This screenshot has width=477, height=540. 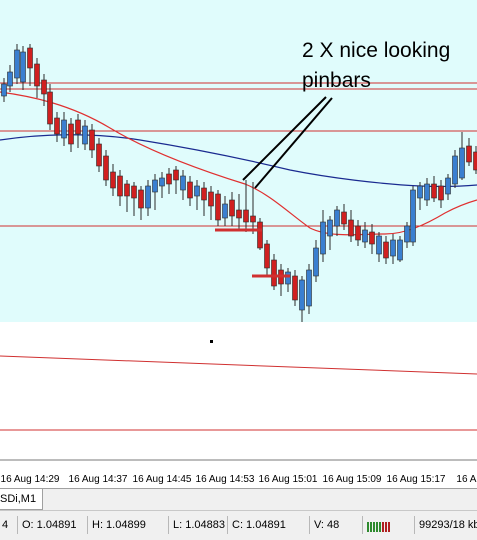 I want to click on annotation-line-2: pinbars, so click(x=389, y=81).